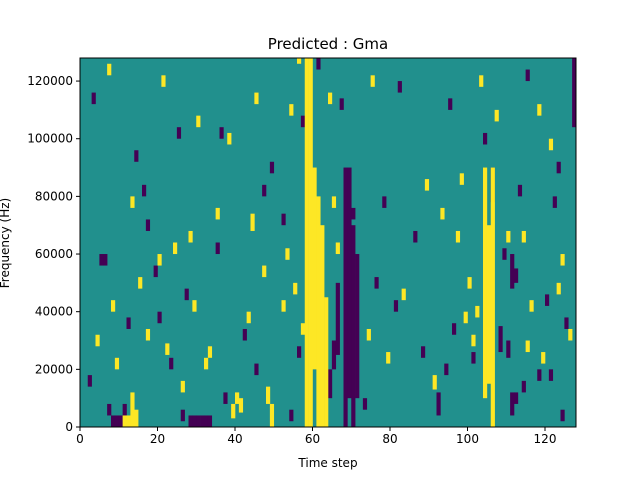 This screenshot has height=484, width=640. Describe the element at coordinates (312, 439) in the screenshot. I see `x-tick-label: 60` at that location.